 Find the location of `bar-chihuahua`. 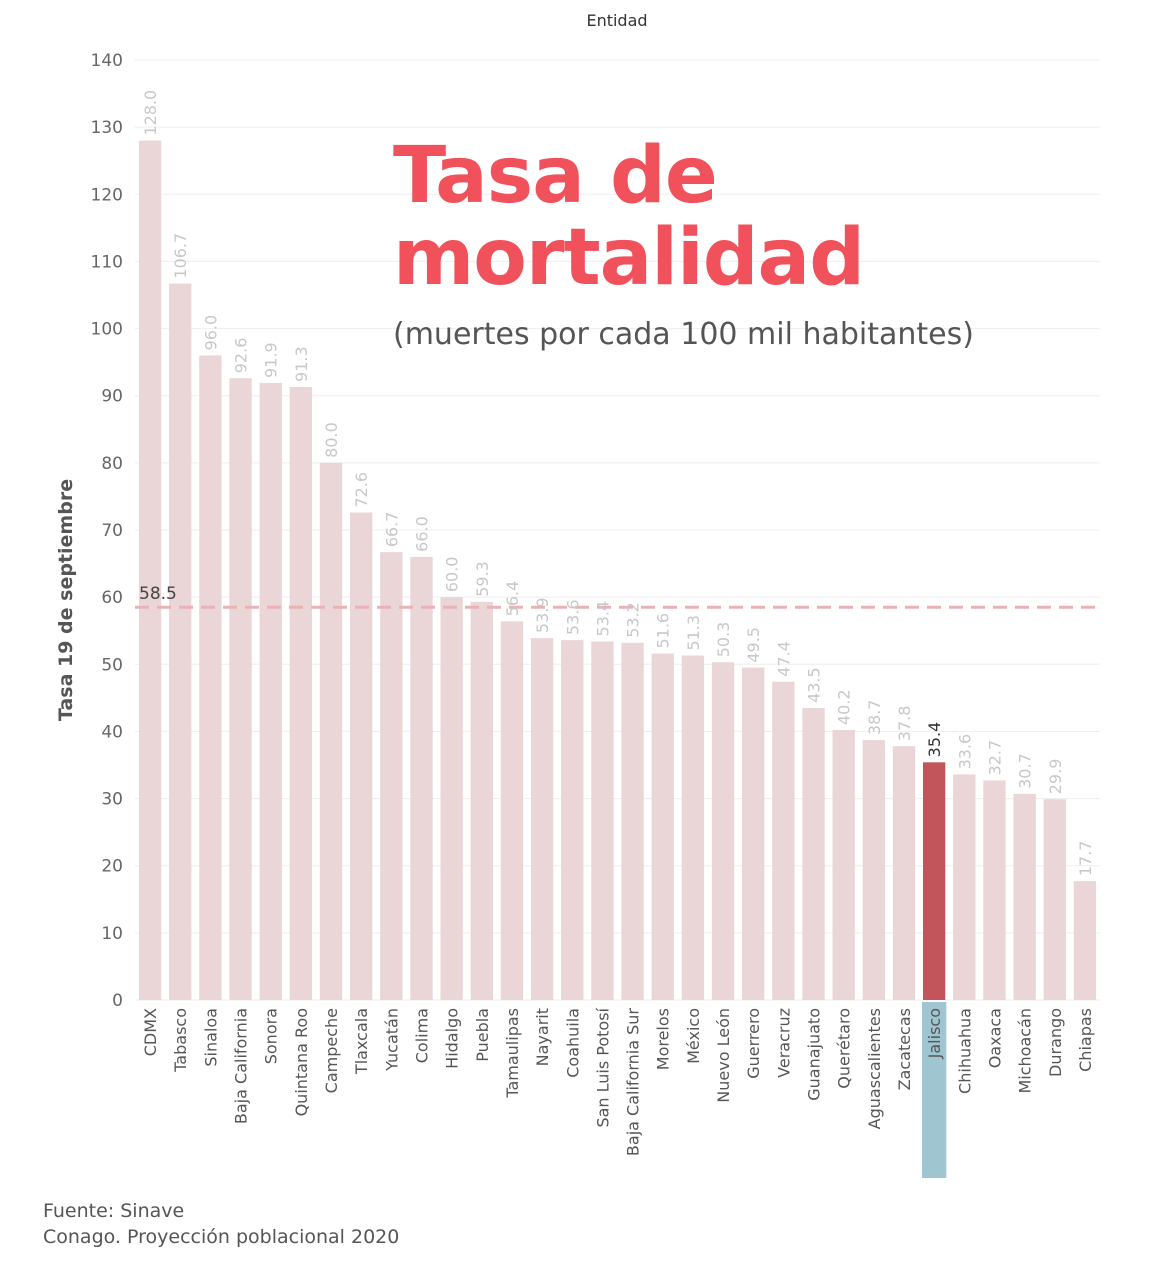

bar-chihuahua is located at coordinates (964, 887).